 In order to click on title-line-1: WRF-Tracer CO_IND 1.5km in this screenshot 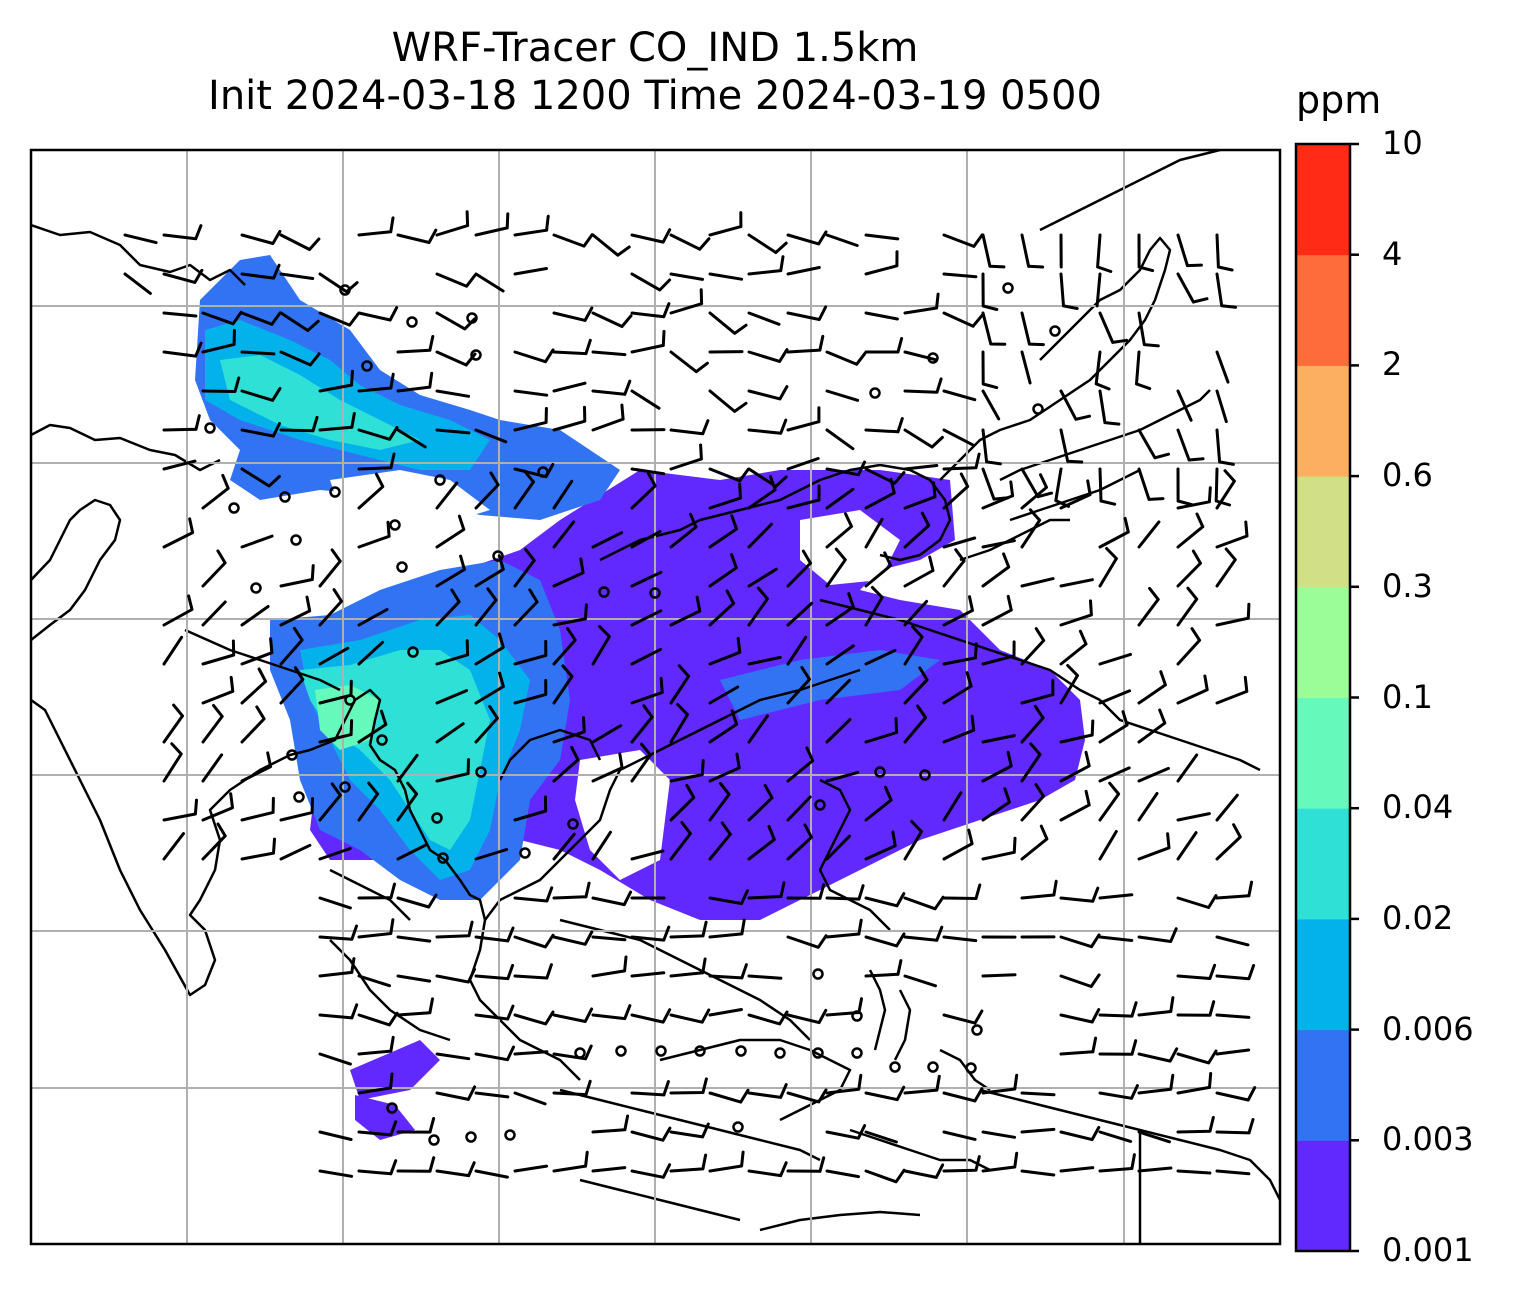, I will do `click(655, 48)`.